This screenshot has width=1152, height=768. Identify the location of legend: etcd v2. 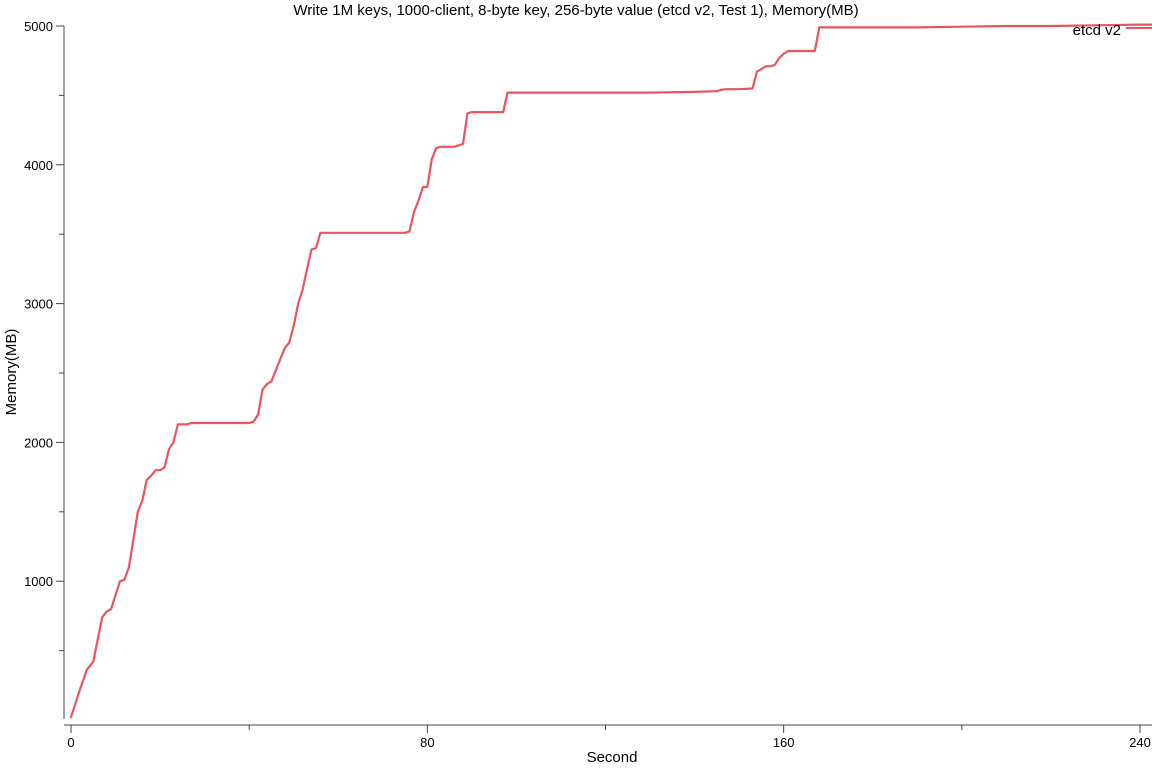
(1112, 30).